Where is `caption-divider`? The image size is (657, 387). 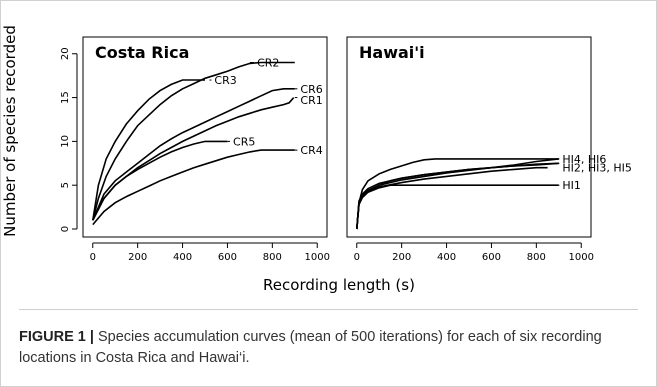
caption-divider is located at coordinates (328, 309).